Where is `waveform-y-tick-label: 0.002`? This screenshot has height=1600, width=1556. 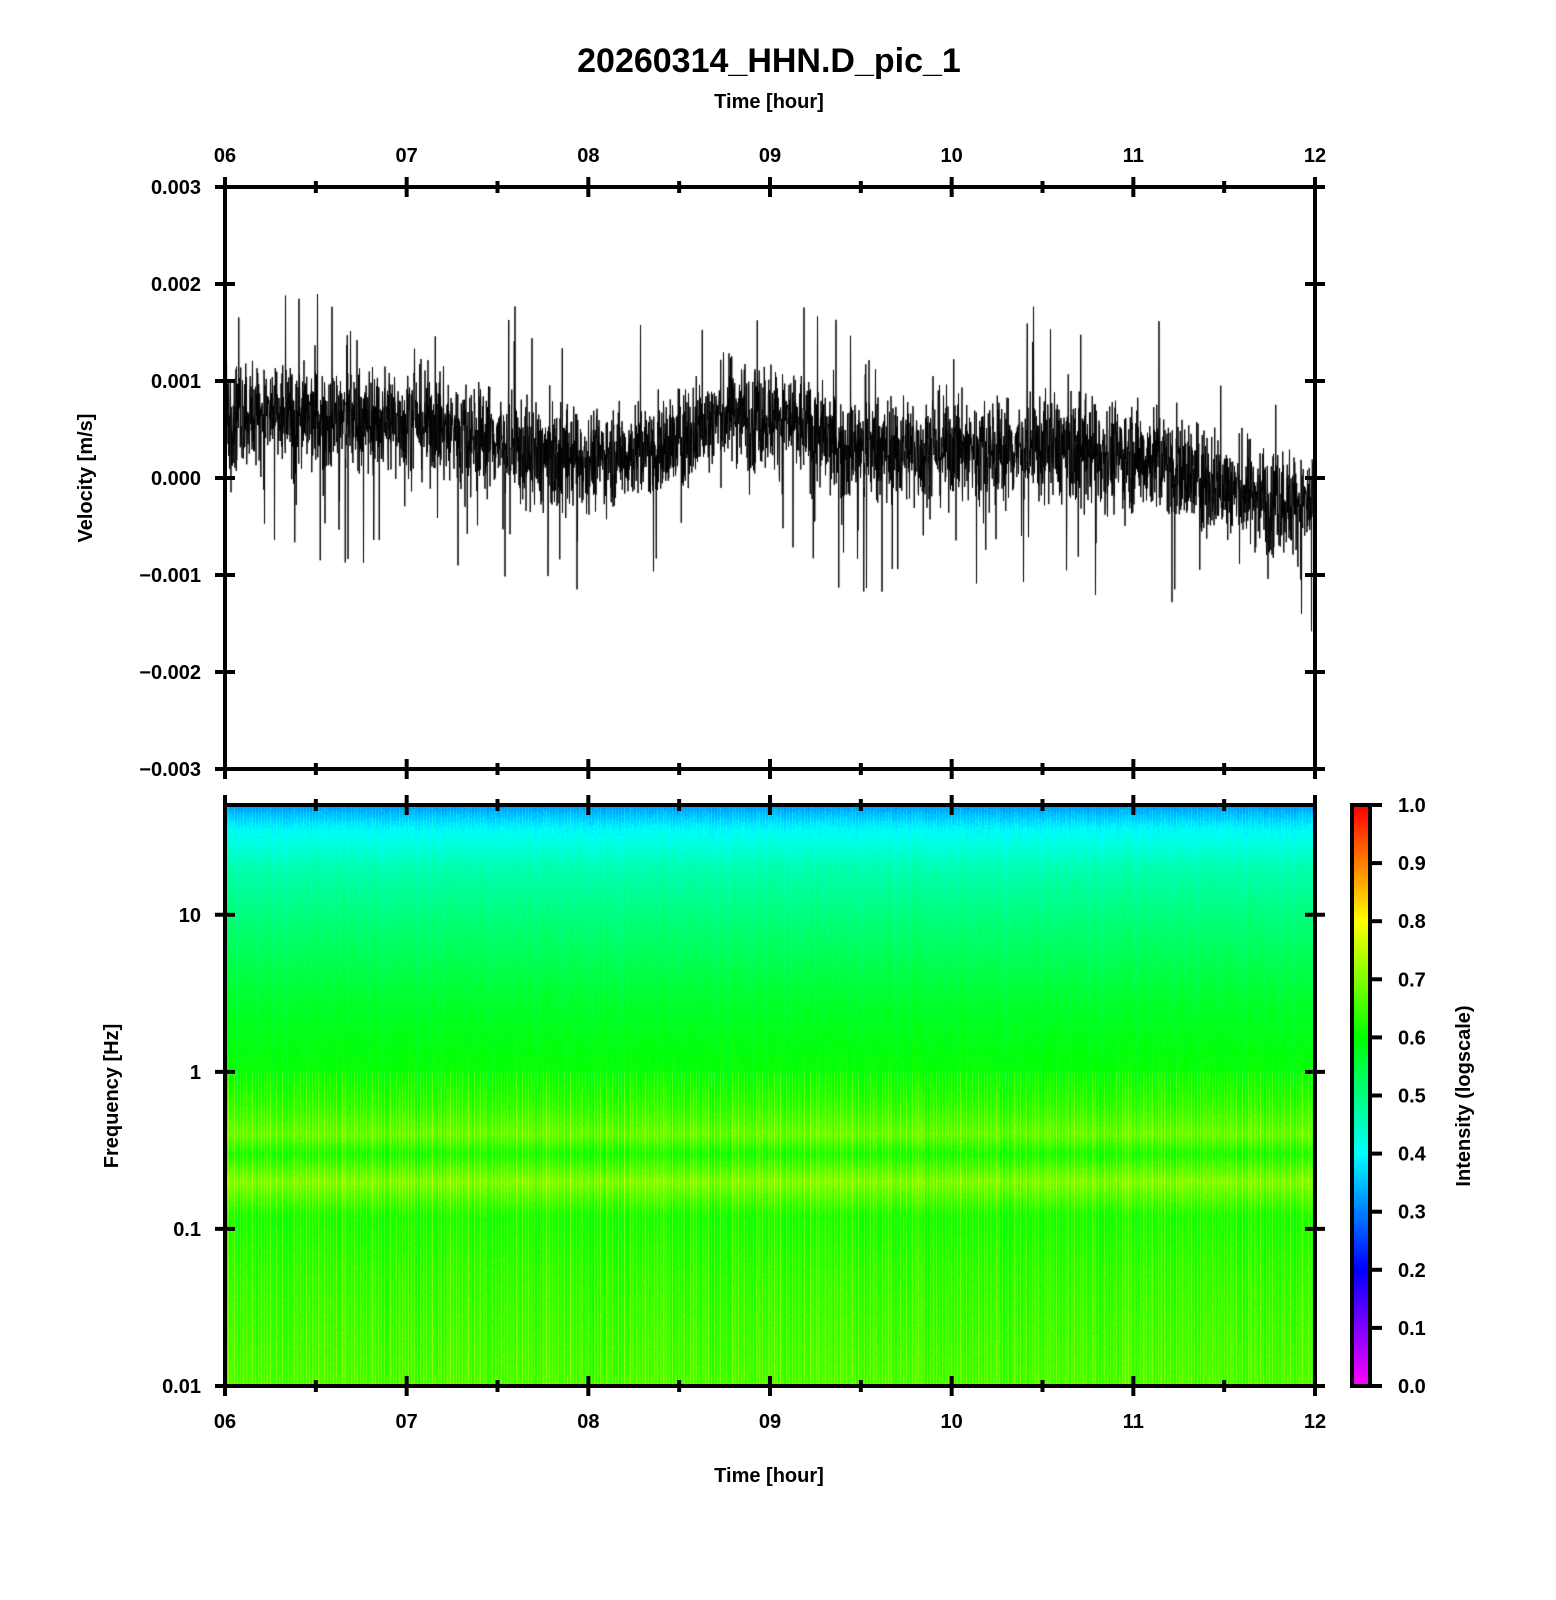
waveform-y-tick-label: 0.002 is located at coordinates (176, 285).